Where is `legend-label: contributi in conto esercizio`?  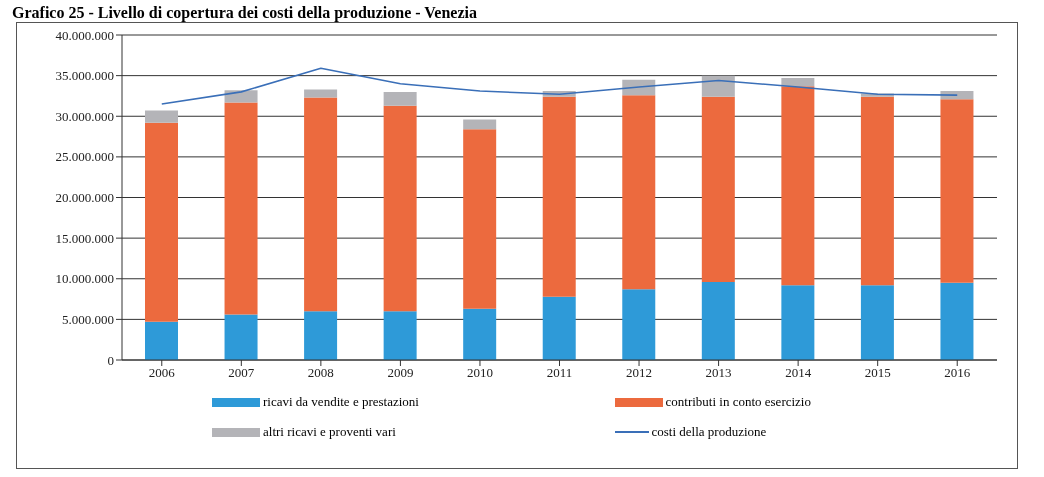
legend-label: contributi in conto esercizio is located at coordinates (738, 402).